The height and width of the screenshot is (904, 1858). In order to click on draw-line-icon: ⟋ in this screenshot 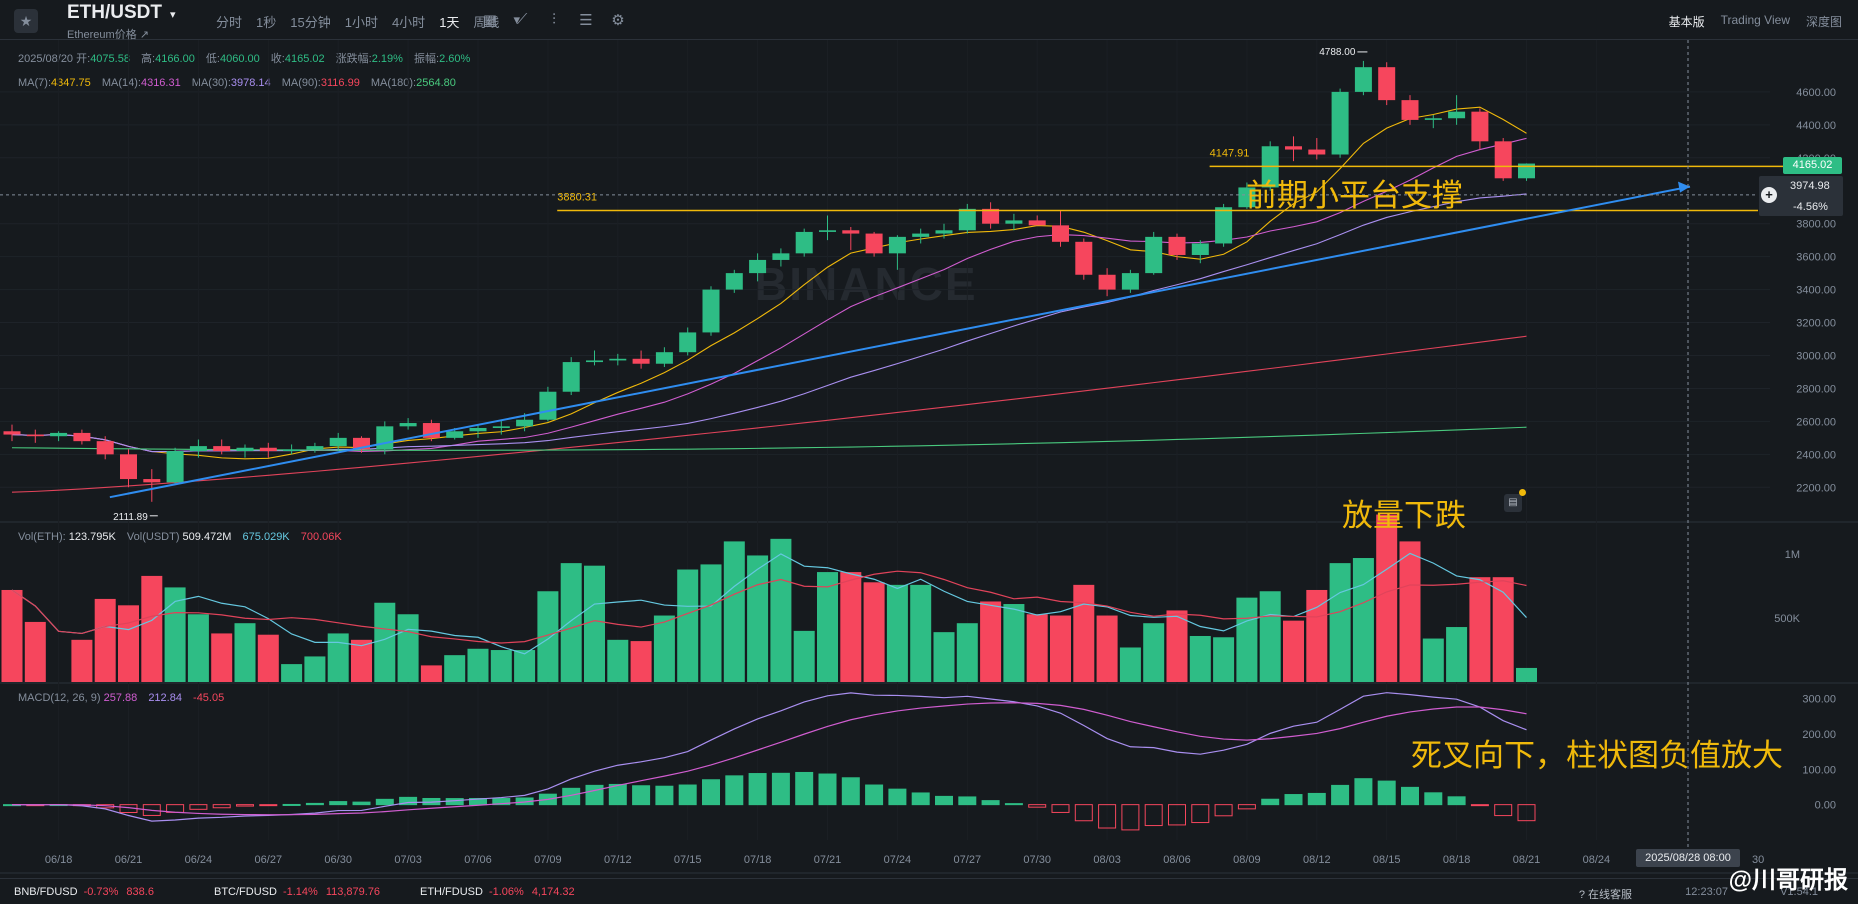, I will do `click(522, 19)`.